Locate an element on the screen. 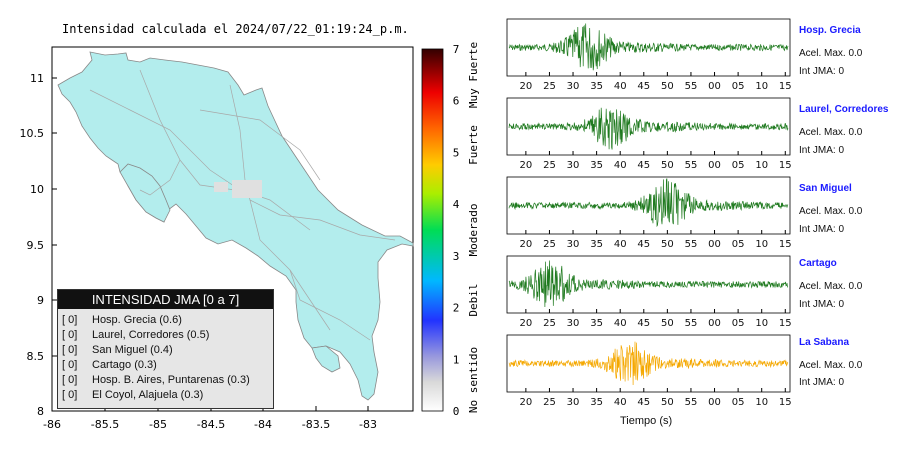 Image resolution: width=910 pixels, height=460 pixels. legend-item: [ 0] Hosp. Grecia (0.6) is located at coordinates (165, 320).